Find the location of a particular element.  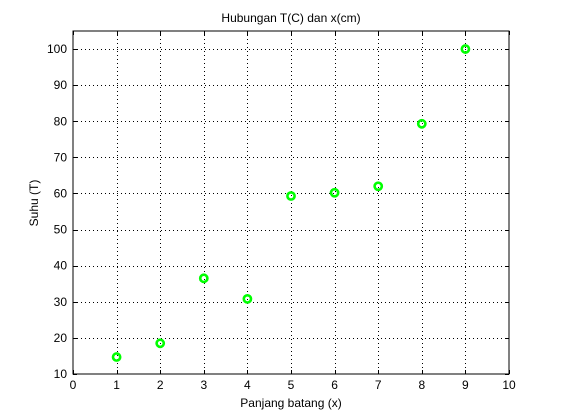

x-tick-label: 6 is located at coordinates (334, 385).